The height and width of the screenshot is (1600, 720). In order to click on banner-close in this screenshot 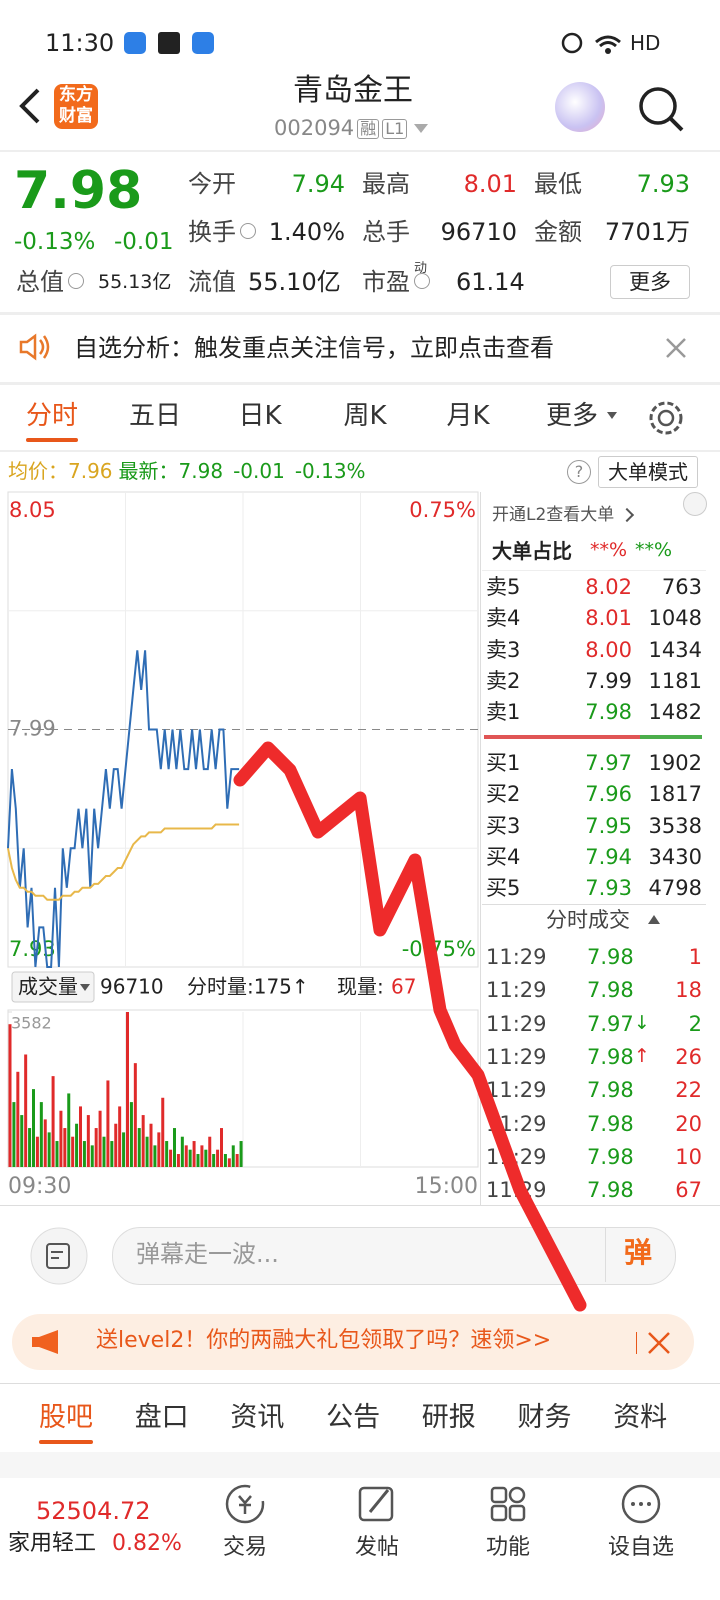, I will do `click(659, 1343)`.